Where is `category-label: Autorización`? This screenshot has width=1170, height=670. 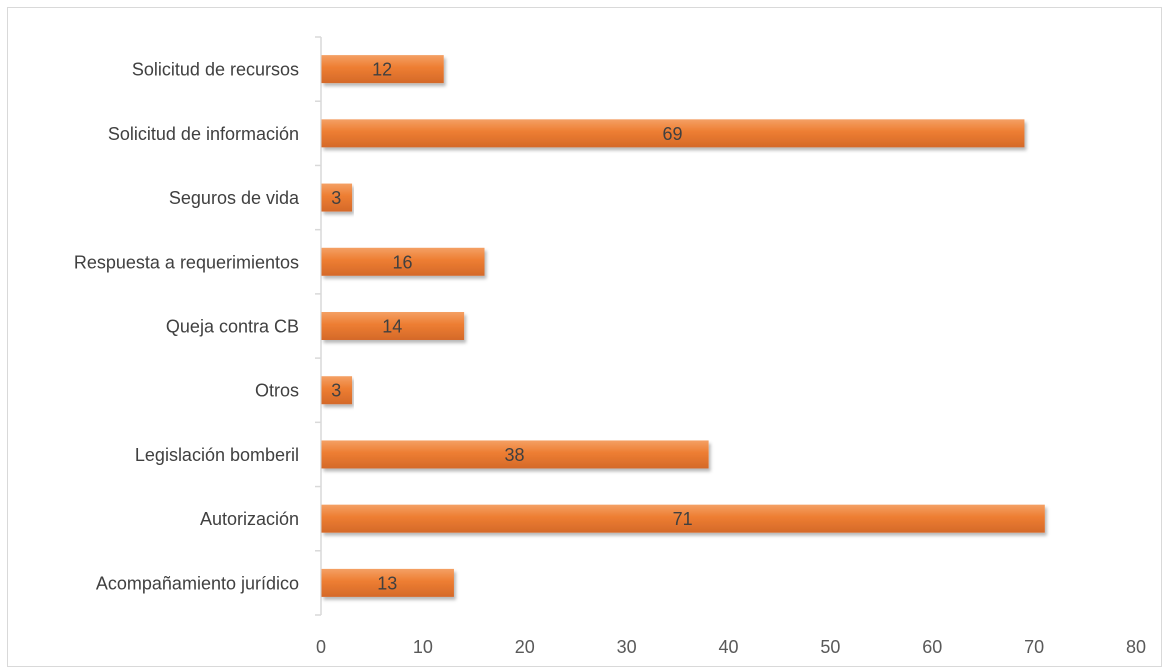
category-label: Autorización is located at coordinates (249, 519).